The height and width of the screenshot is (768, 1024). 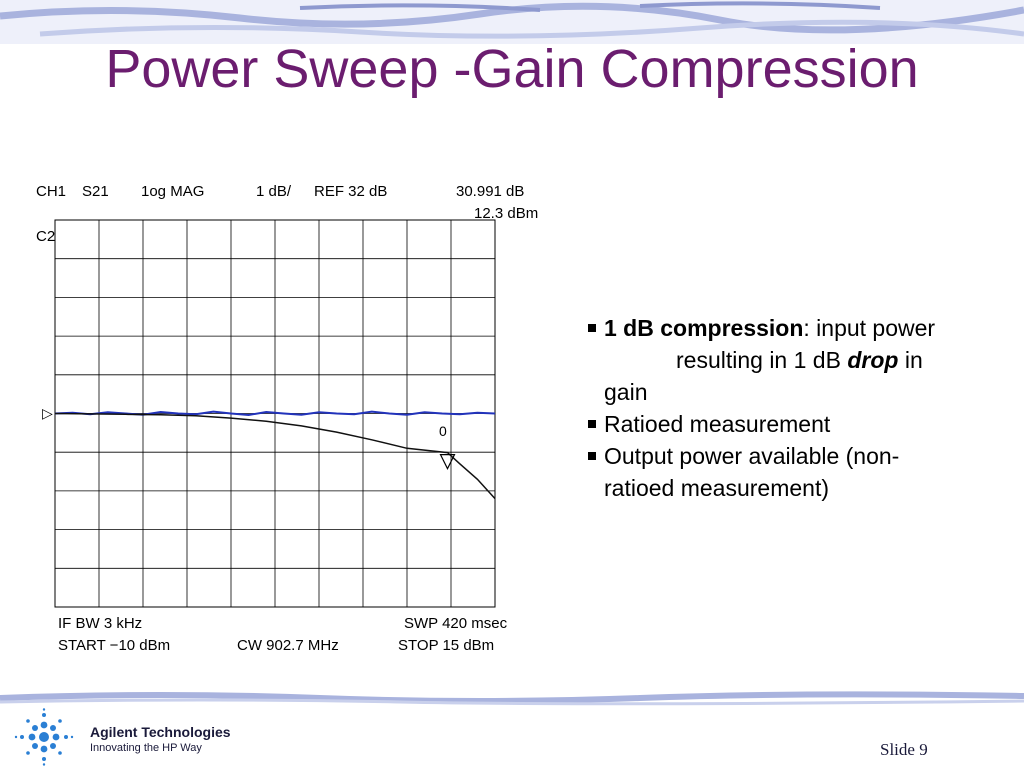 What do you see at coordinates (910, 360) in the screenshot?
I see `bullet-in-word: in` at bounding box center [910, 360].